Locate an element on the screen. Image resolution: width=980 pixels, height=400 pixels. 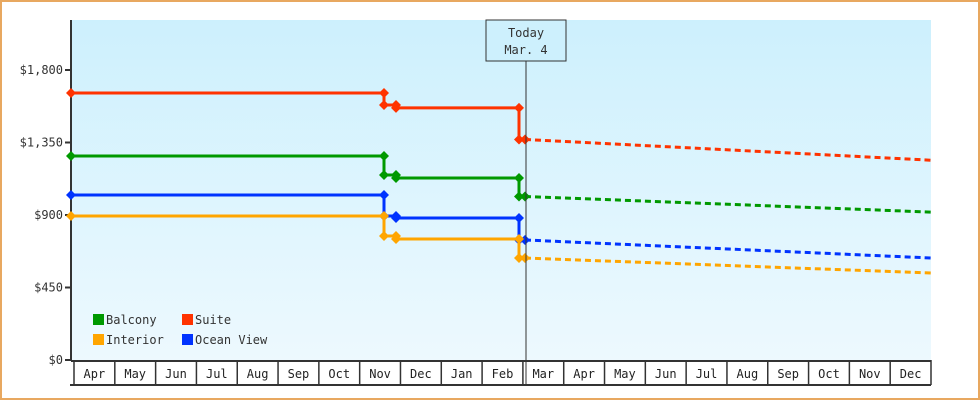
y-tick-label: $1,350 is located at coordinates (41, 143).